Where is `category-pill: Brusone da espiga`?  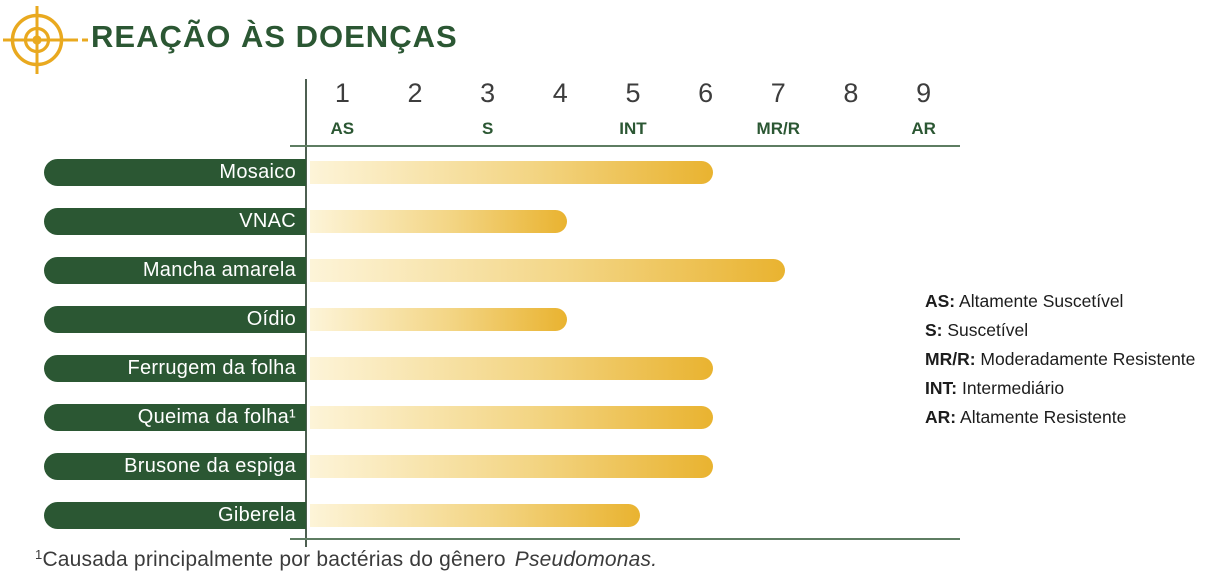
category-pill: Brusone da espiga is located at coordinates (175, 466).